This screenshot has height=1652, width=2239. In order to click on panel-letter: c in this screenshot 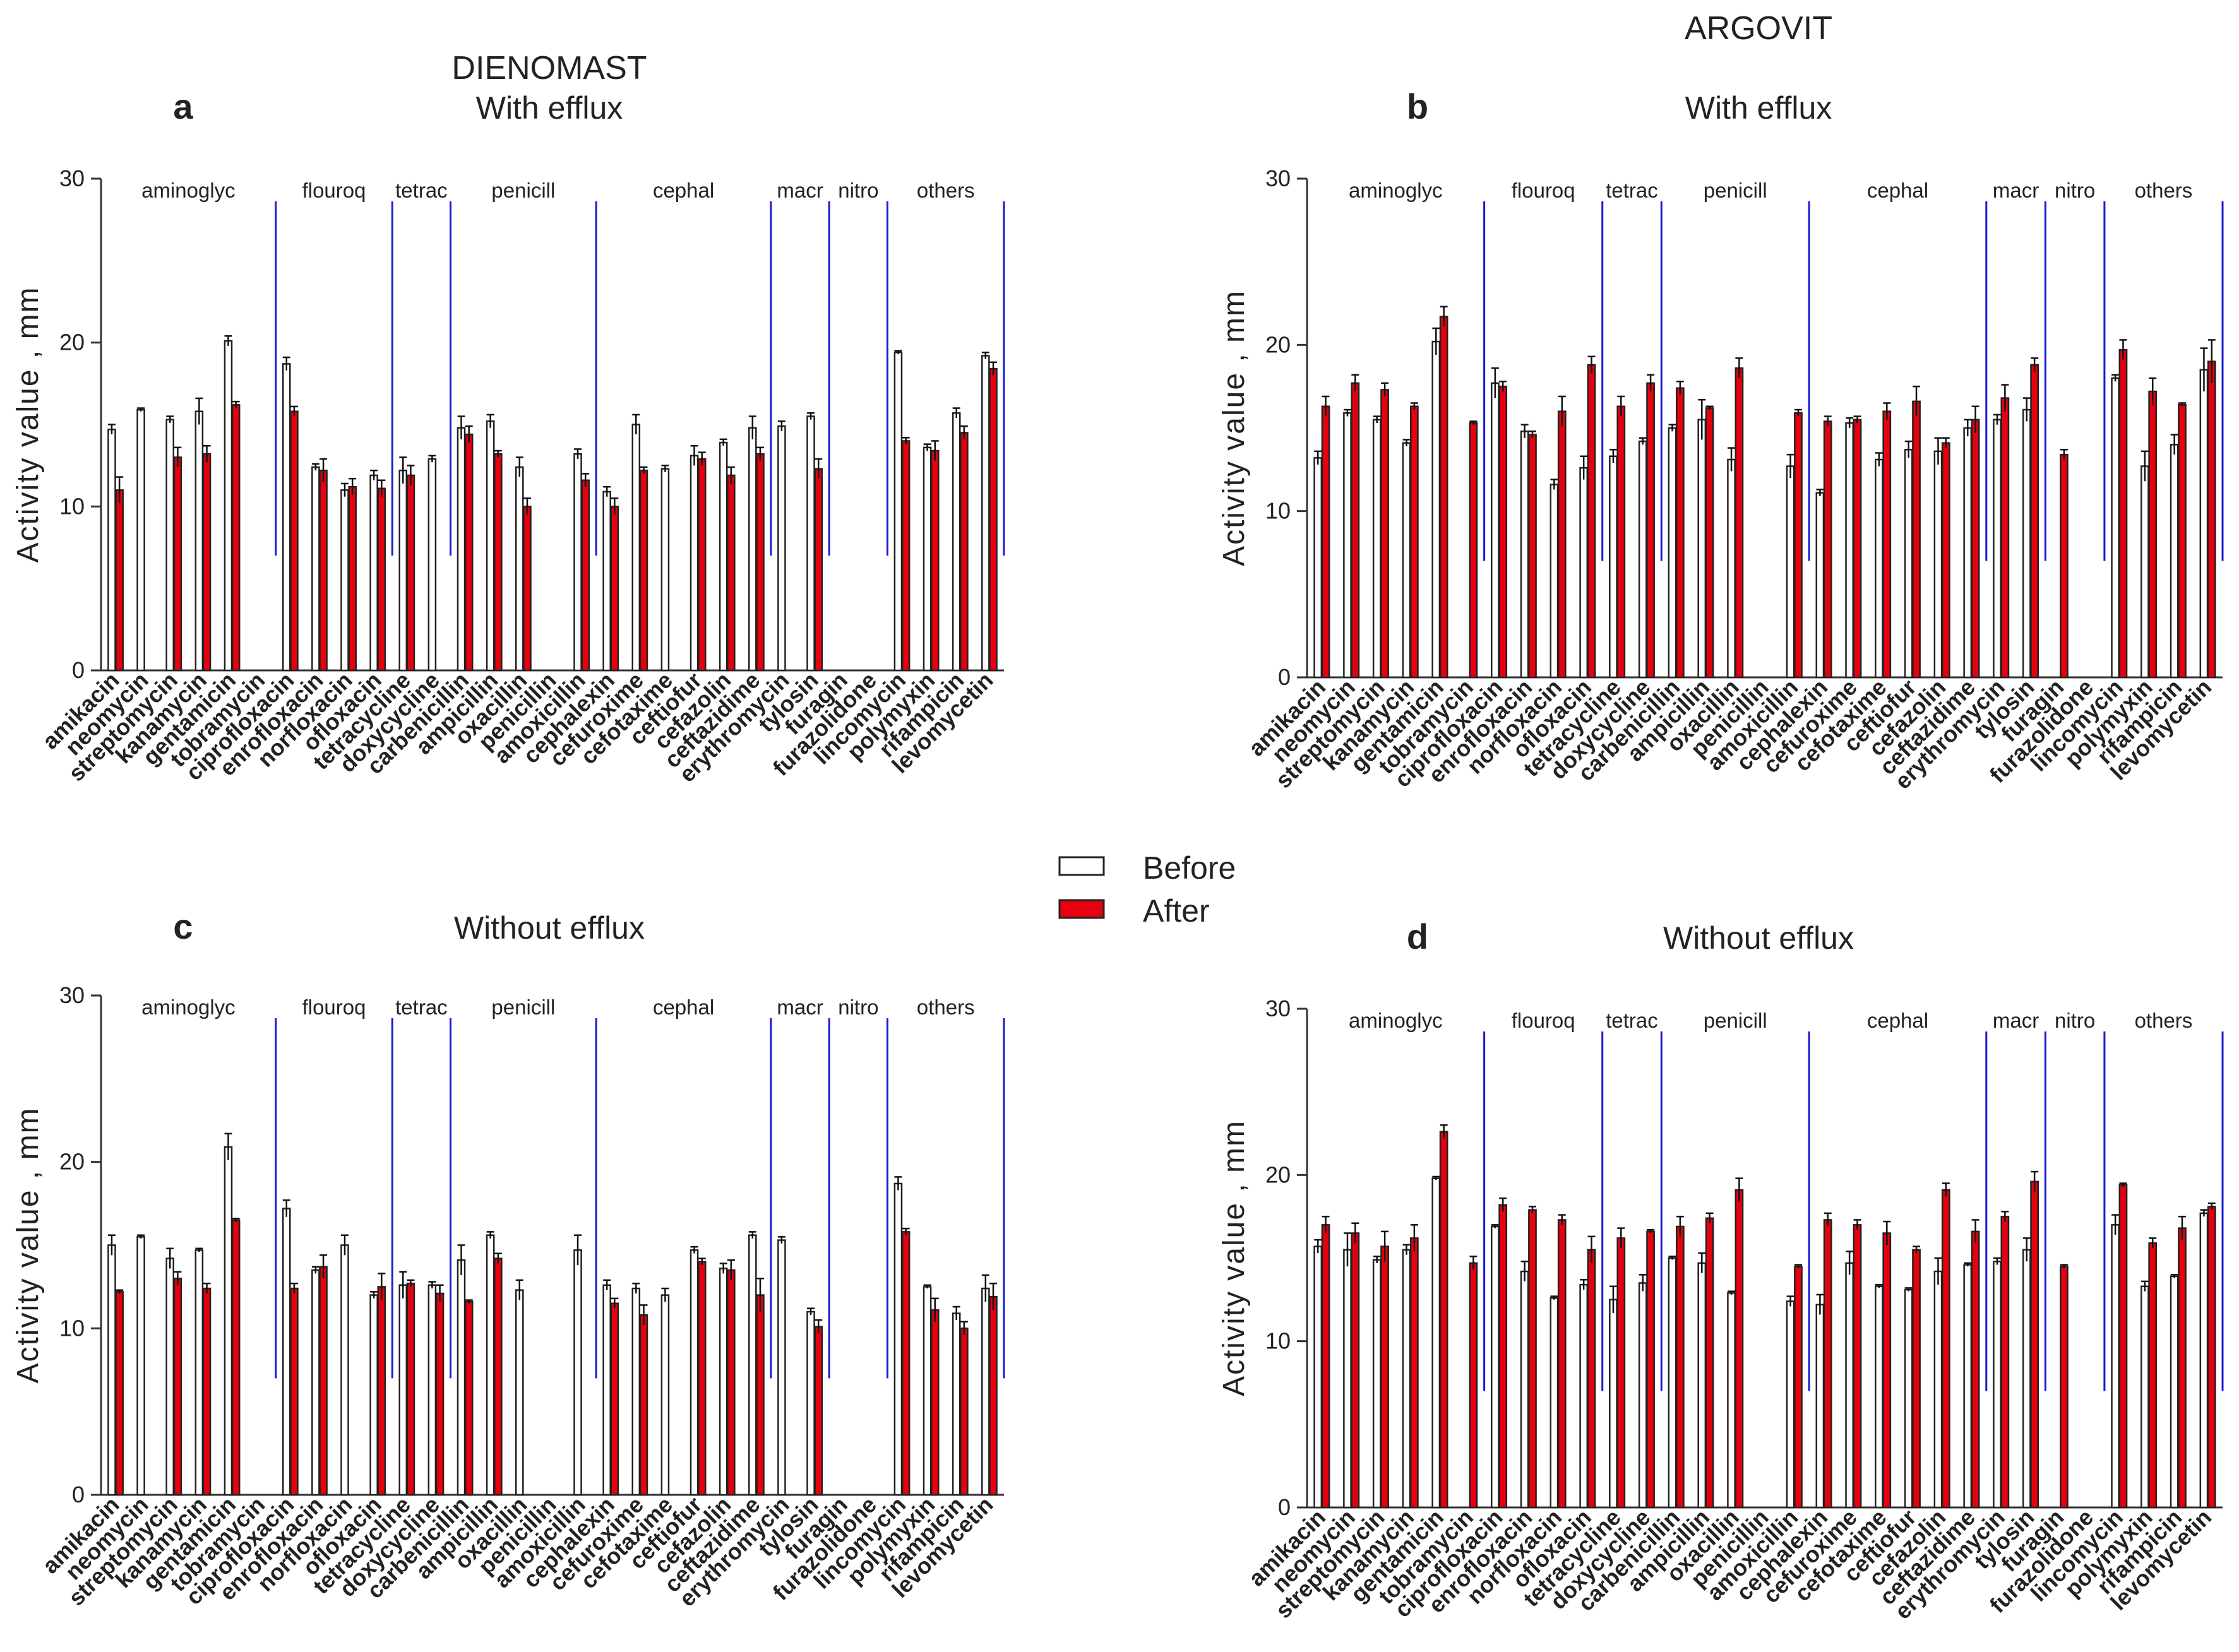, I will do `click(183, 926)`.